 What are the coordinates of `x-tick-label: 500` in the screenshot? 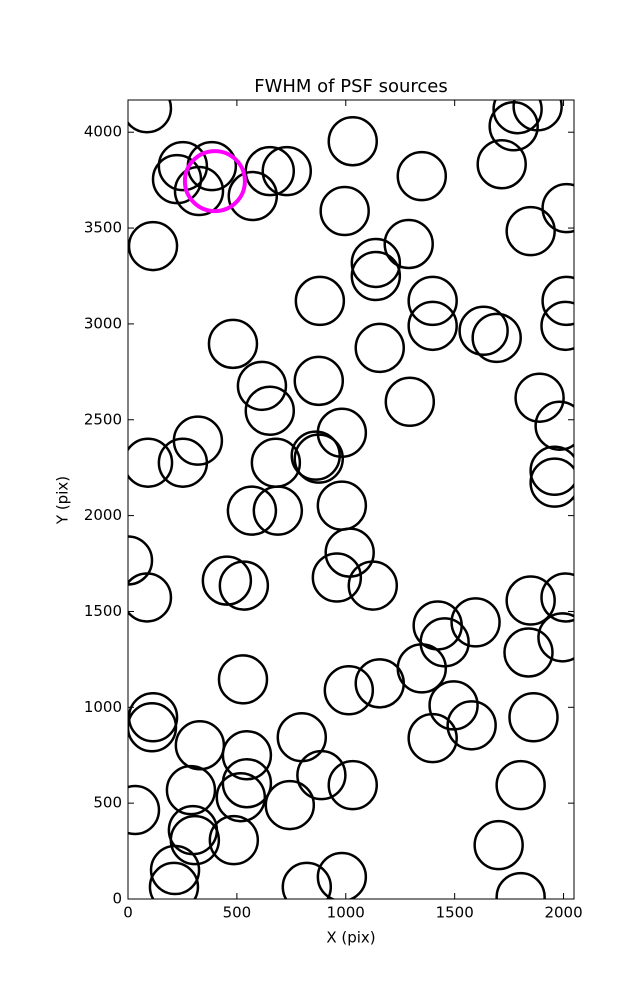 It's located at (237, 913).